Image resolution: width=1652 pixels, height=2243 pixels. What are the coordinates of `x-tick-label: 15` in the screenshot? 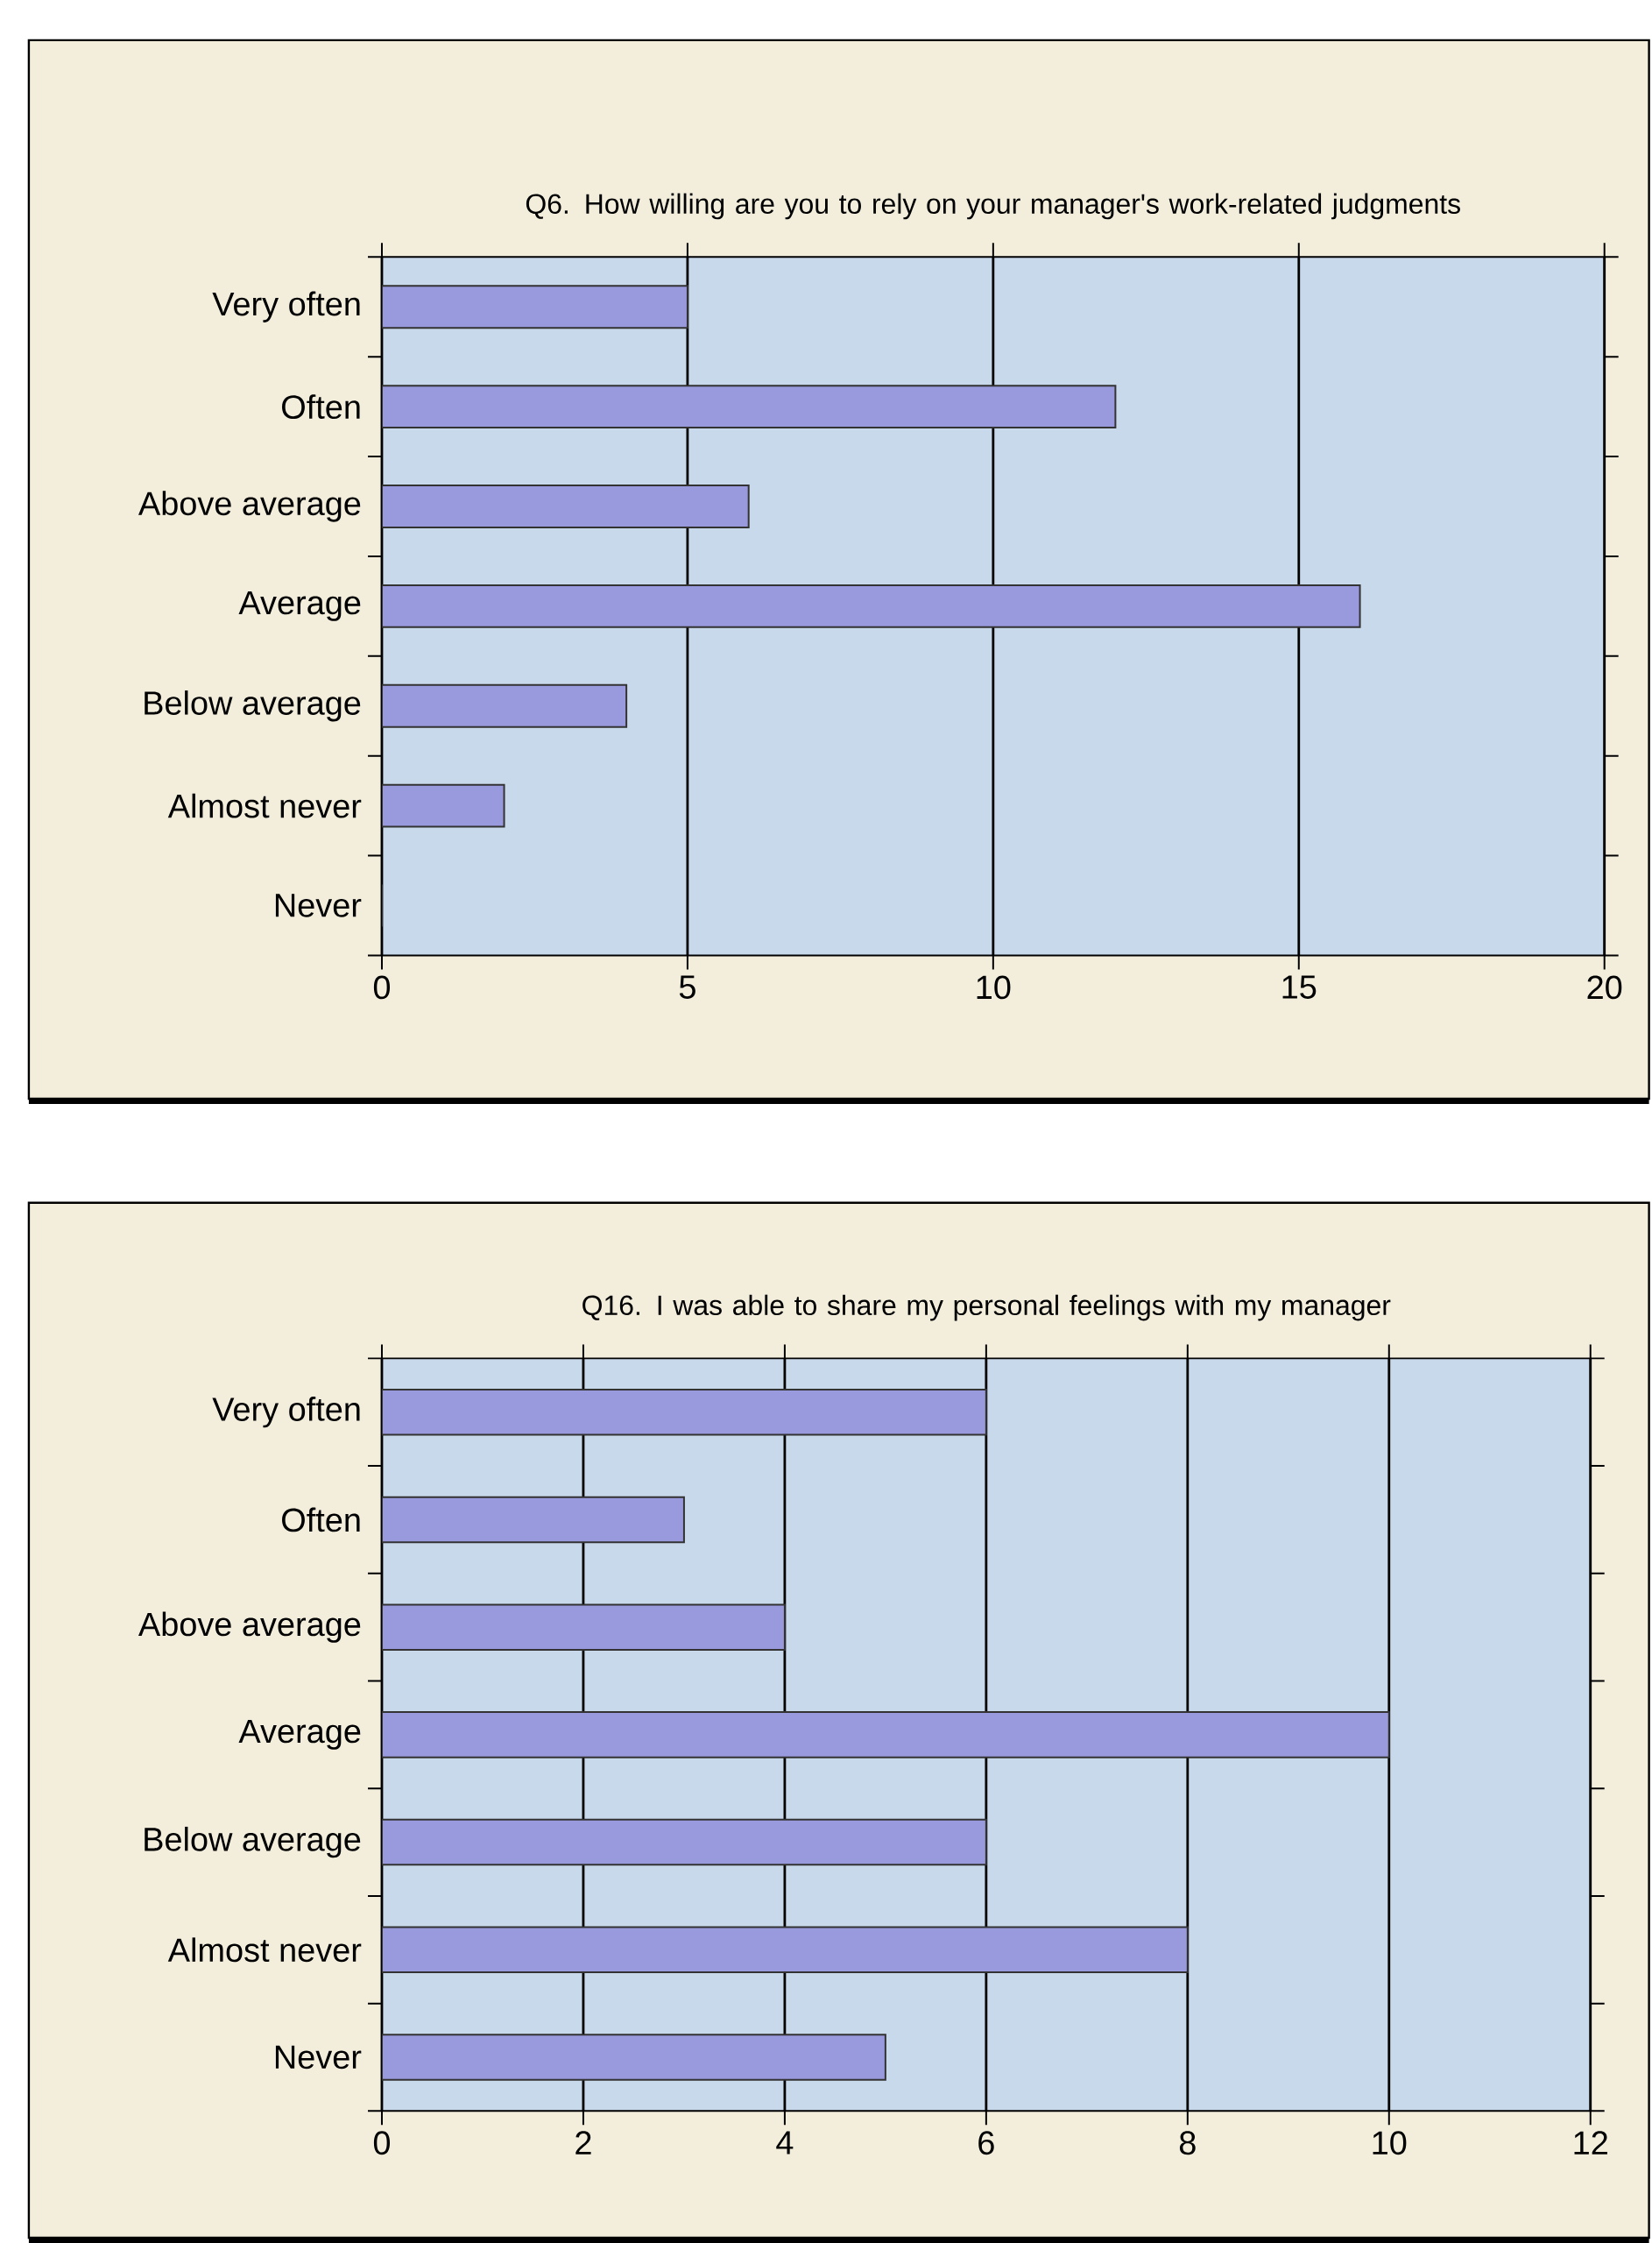 It's located at (1299, 987).